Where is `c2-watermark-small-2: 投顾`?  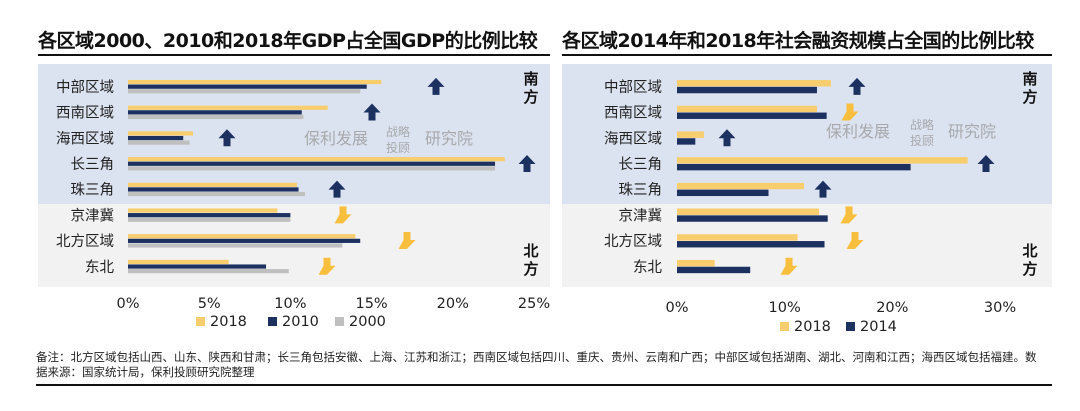 c2-watermark-small-2: 投顾 is located at coordinates (922, 140).